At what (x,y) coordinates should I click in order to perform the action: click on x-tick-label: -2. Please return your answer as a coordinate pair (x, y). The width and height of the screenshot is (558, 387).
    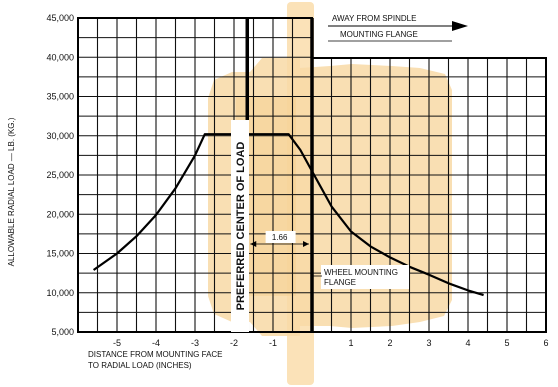
    Looking at the image, I should click on (234, 343).